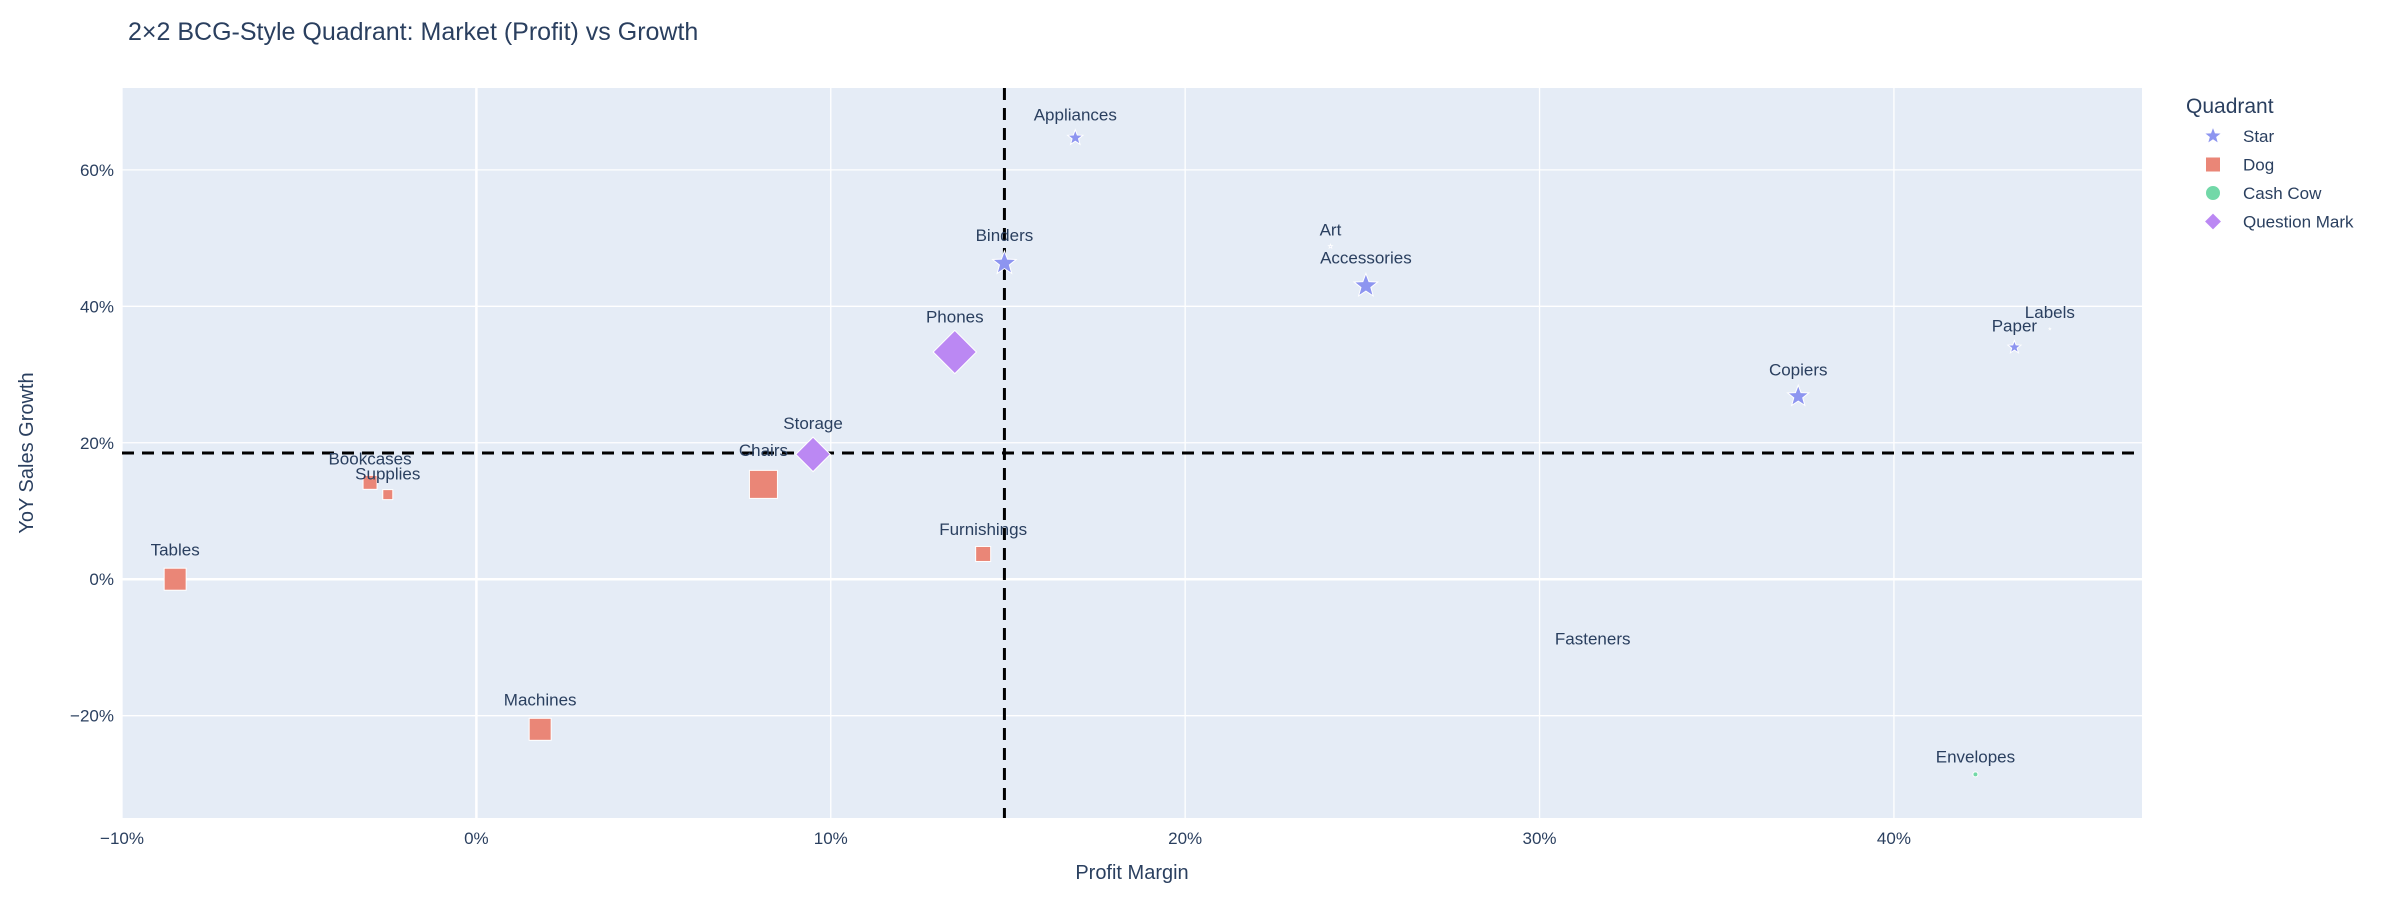 The image size is (2392, 902). Describe the element at coordinates (97, 443) in the screenshot. I see `y-tick-label: 20%` at that location.